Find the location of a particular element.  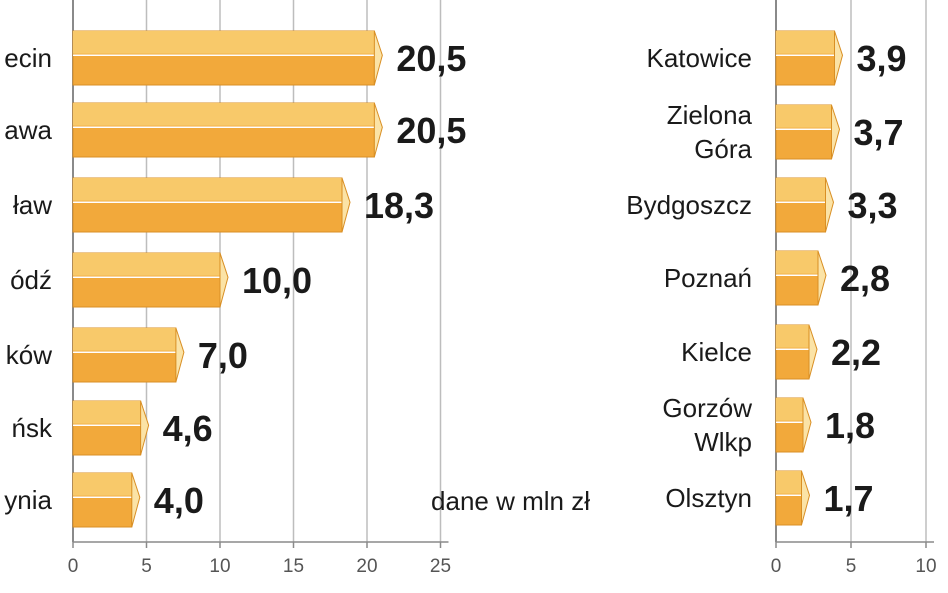

category-label-line: Bydgoszcz is located at coordinates (689, 205).